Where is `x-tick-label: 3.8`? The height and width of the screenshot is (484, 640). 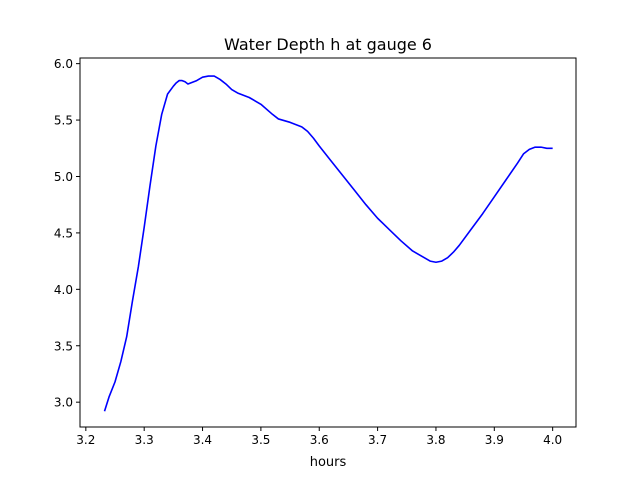
x-tick-label: 3.8 is located at coordinates (435, 440).